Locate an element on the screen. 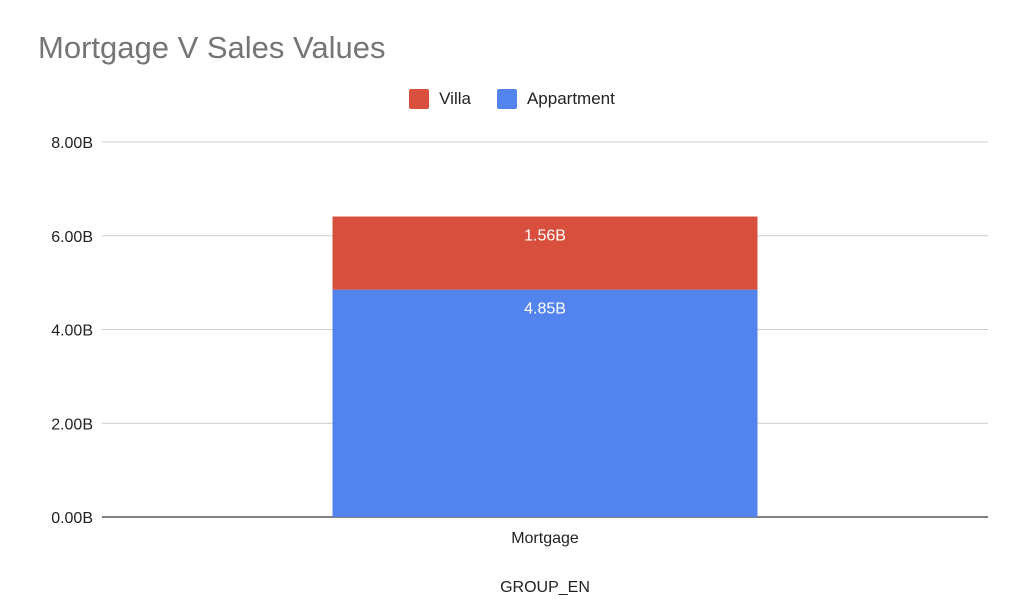 This screenshot has width=1024, height=616. legend-swatch-appartment is located at coordinates (506, 99).